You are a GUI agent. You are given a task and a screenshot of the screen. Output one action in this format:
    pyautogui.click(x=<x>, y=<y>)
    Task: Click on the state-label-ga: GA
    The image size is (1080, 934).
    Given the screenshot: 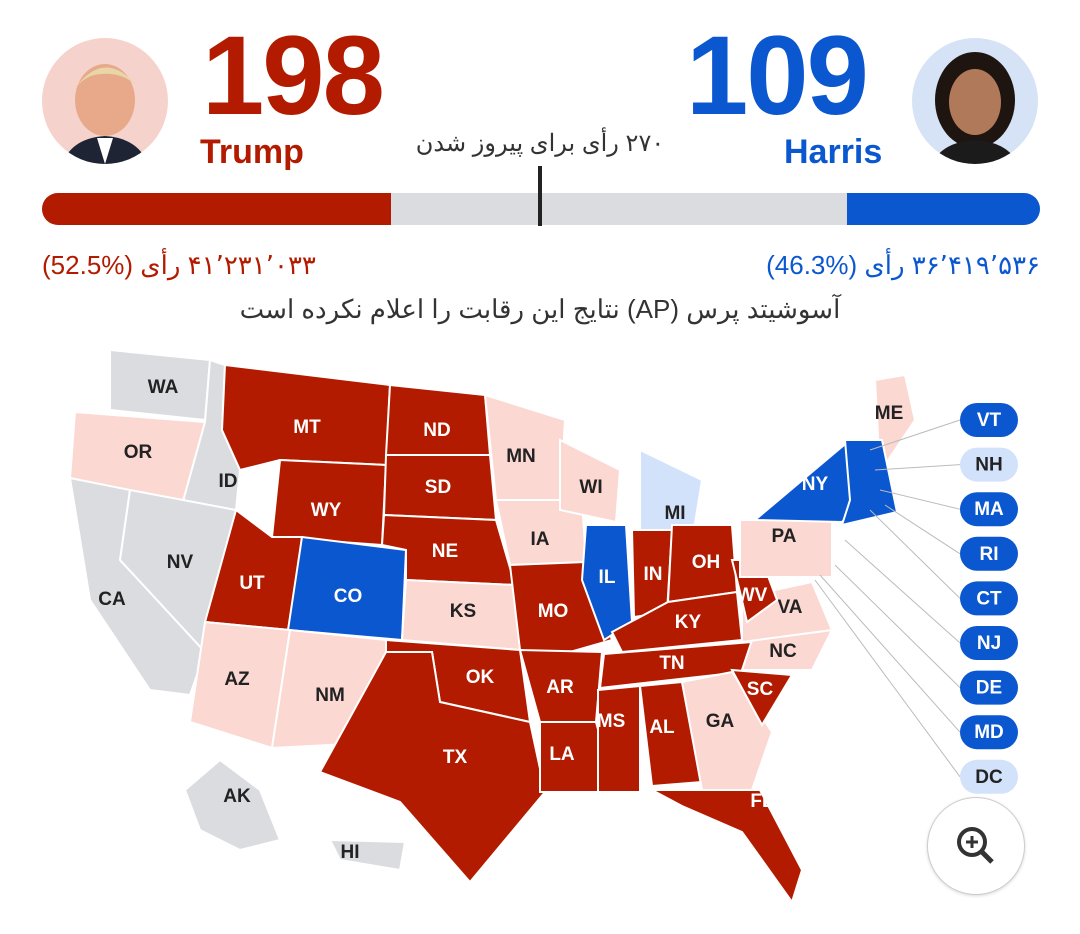 What is the action you would take?
    pyautogui.click(x=720, y=721)
    